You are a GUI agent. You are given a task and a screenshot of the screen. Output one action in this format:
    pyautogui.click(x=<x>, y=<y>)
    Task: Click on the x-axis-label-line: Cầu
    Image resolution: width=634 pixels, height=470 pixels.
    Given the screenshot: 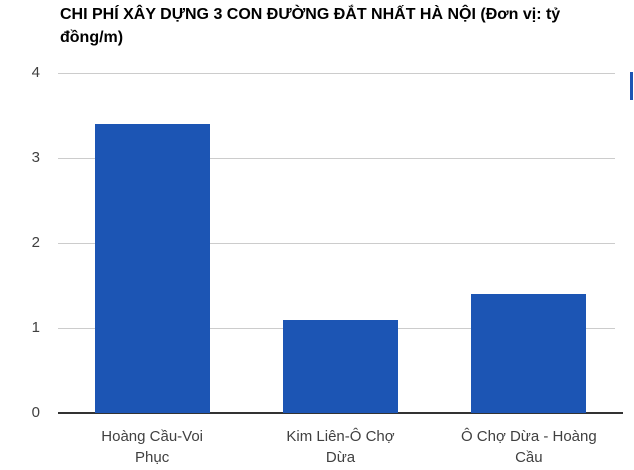 What is the action you would take?
    pyautogui.click(x=529, y=457)
    